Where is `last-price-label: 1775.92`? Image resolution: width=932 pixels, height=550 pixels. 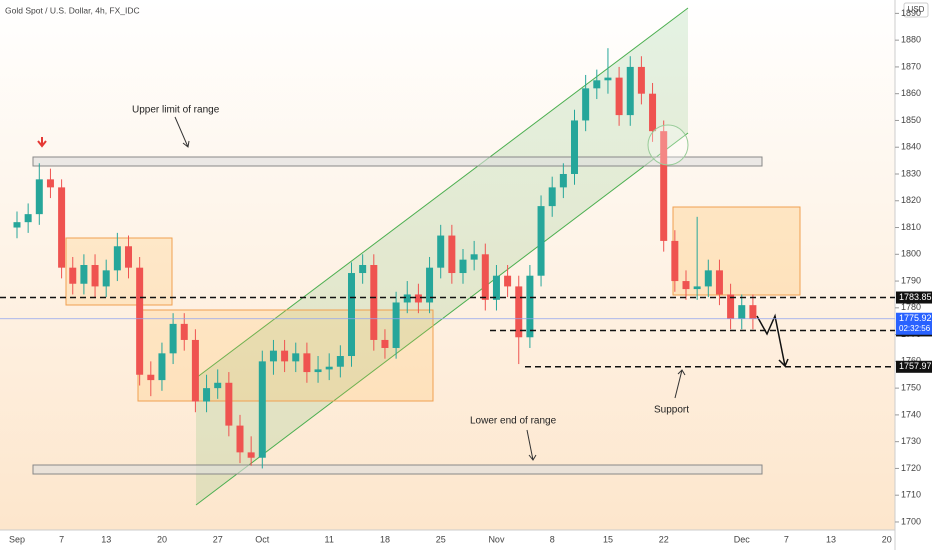 last-price-label: 1775.92 is located at coordinates (915, 318).